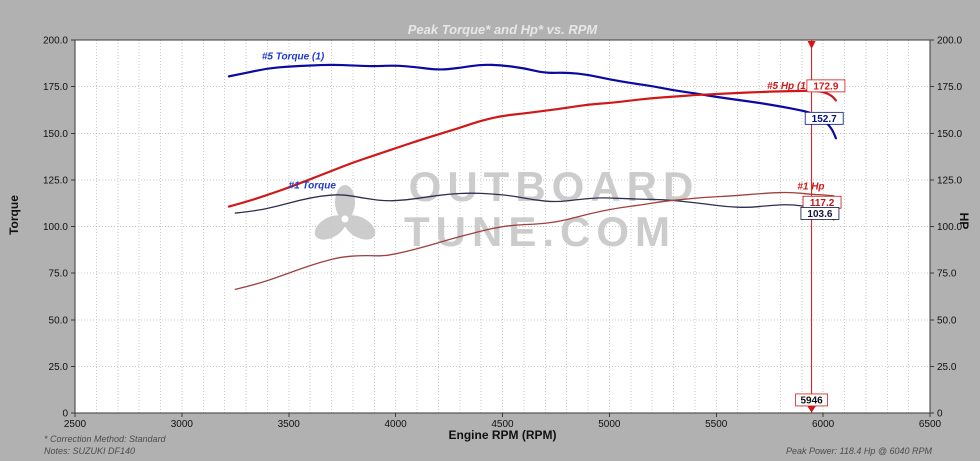 The width and height of the screenshot is (980, 461). I want to click on value-box-text: 5946, so click(811, 400).